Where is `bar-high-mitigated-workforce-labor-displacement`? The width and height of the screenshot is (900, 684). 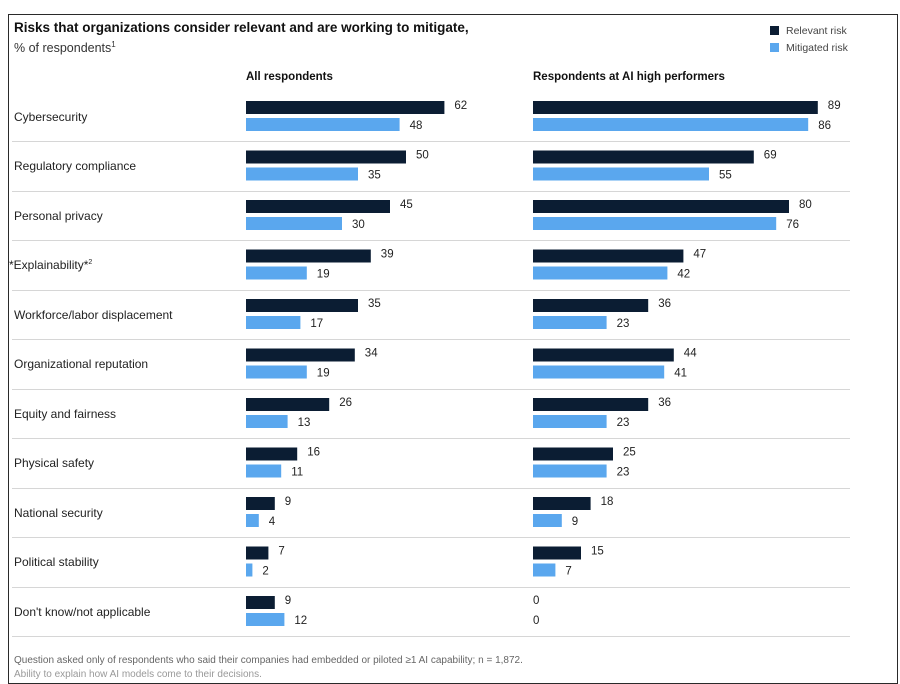 bar-high-mitigated-workforce-labor-displacement is located at coordinates (570, 322).